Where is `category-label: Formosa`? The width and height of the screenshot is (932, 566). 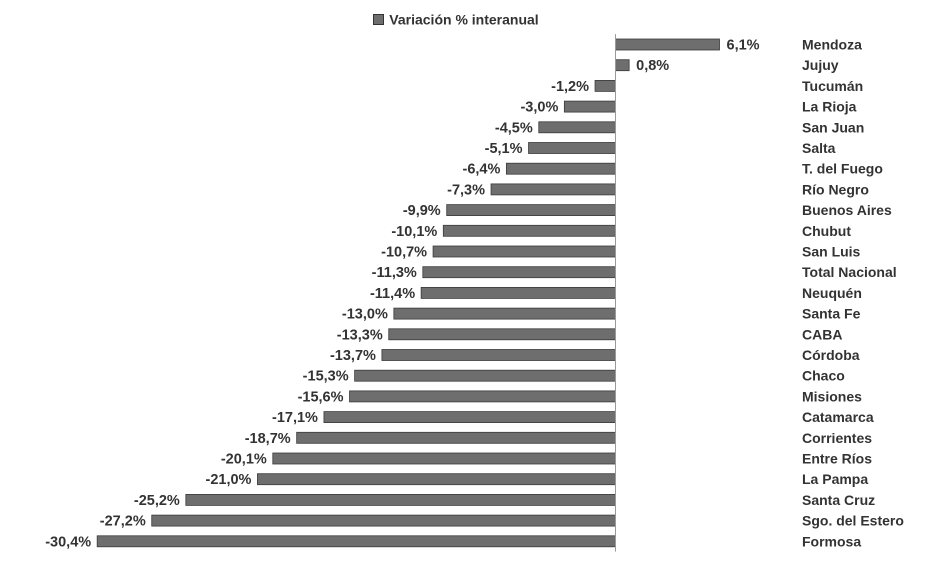
category-label: Formosa is located at coordinates (831, 541).